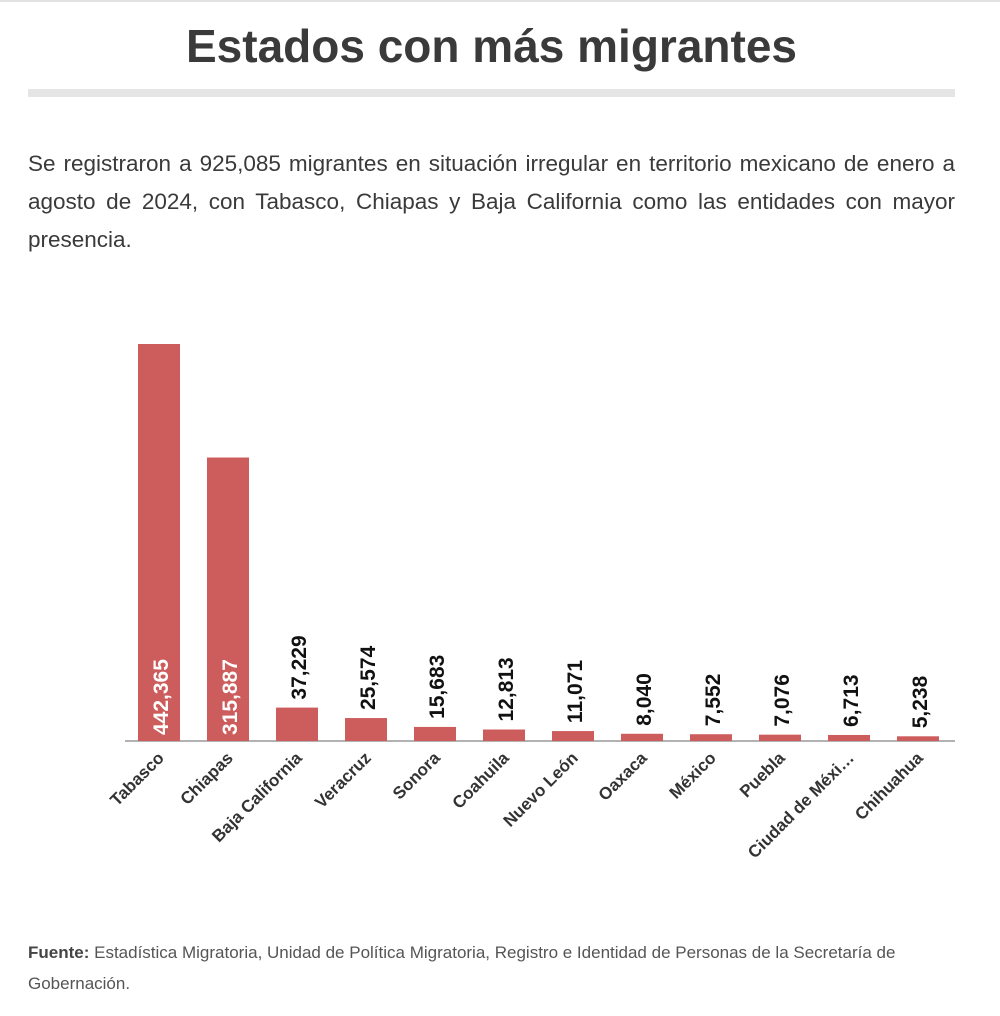 The image size is (1000, 1016). What do you see at coordinates (481, 780) in the screenshot?
I see `x-tick-label-5: Coahuila` at bounding box center [481, 780].